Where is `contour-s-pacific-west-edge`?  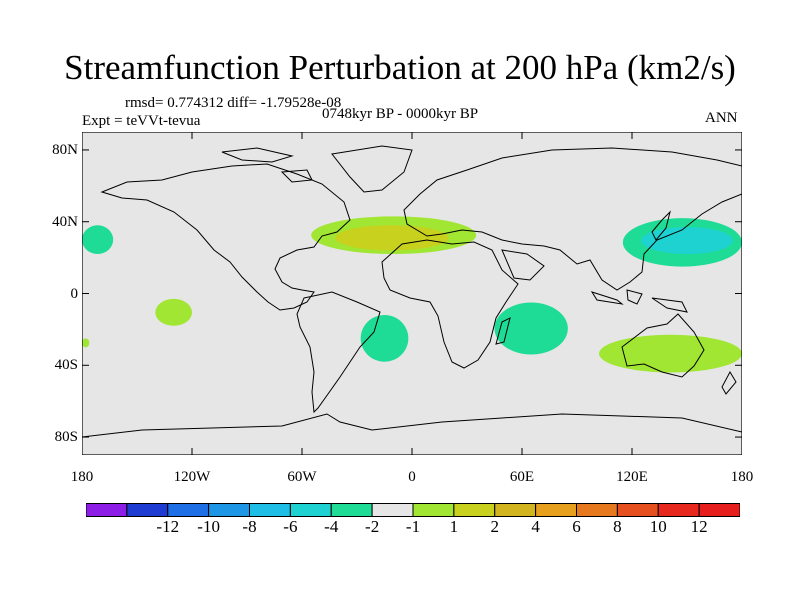
contour-s-pacific-west-edge is located at coordinates (86, 343).